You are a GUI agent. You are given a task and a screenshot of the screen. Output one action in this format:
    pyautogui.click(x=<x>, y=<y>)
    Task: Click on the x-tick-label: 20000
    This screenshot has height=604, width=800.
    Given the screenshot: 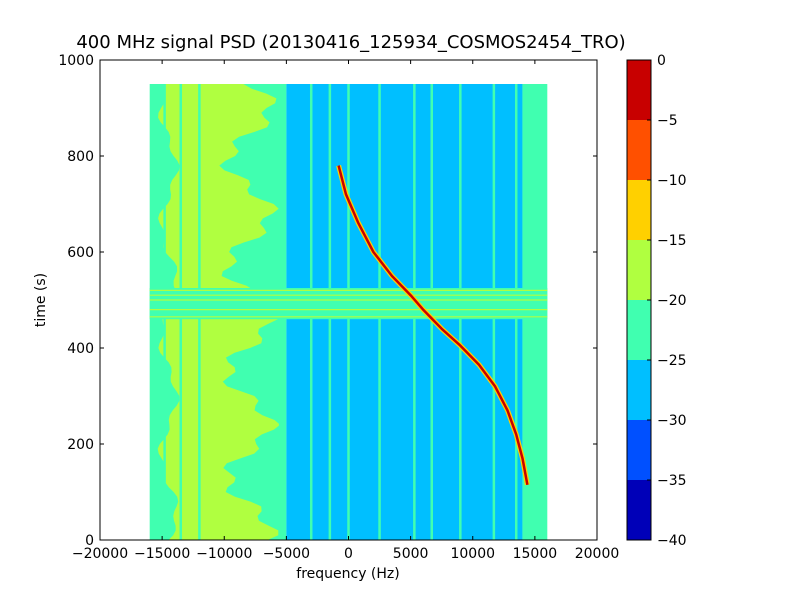 What is the action you would take?
    pyautogui.click(x=597, y=554)
    